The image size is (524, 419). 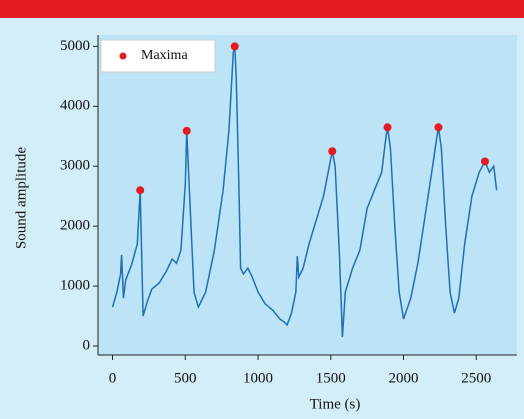 I want to click on x-tick-label: 0, so click(x=113, y=378).